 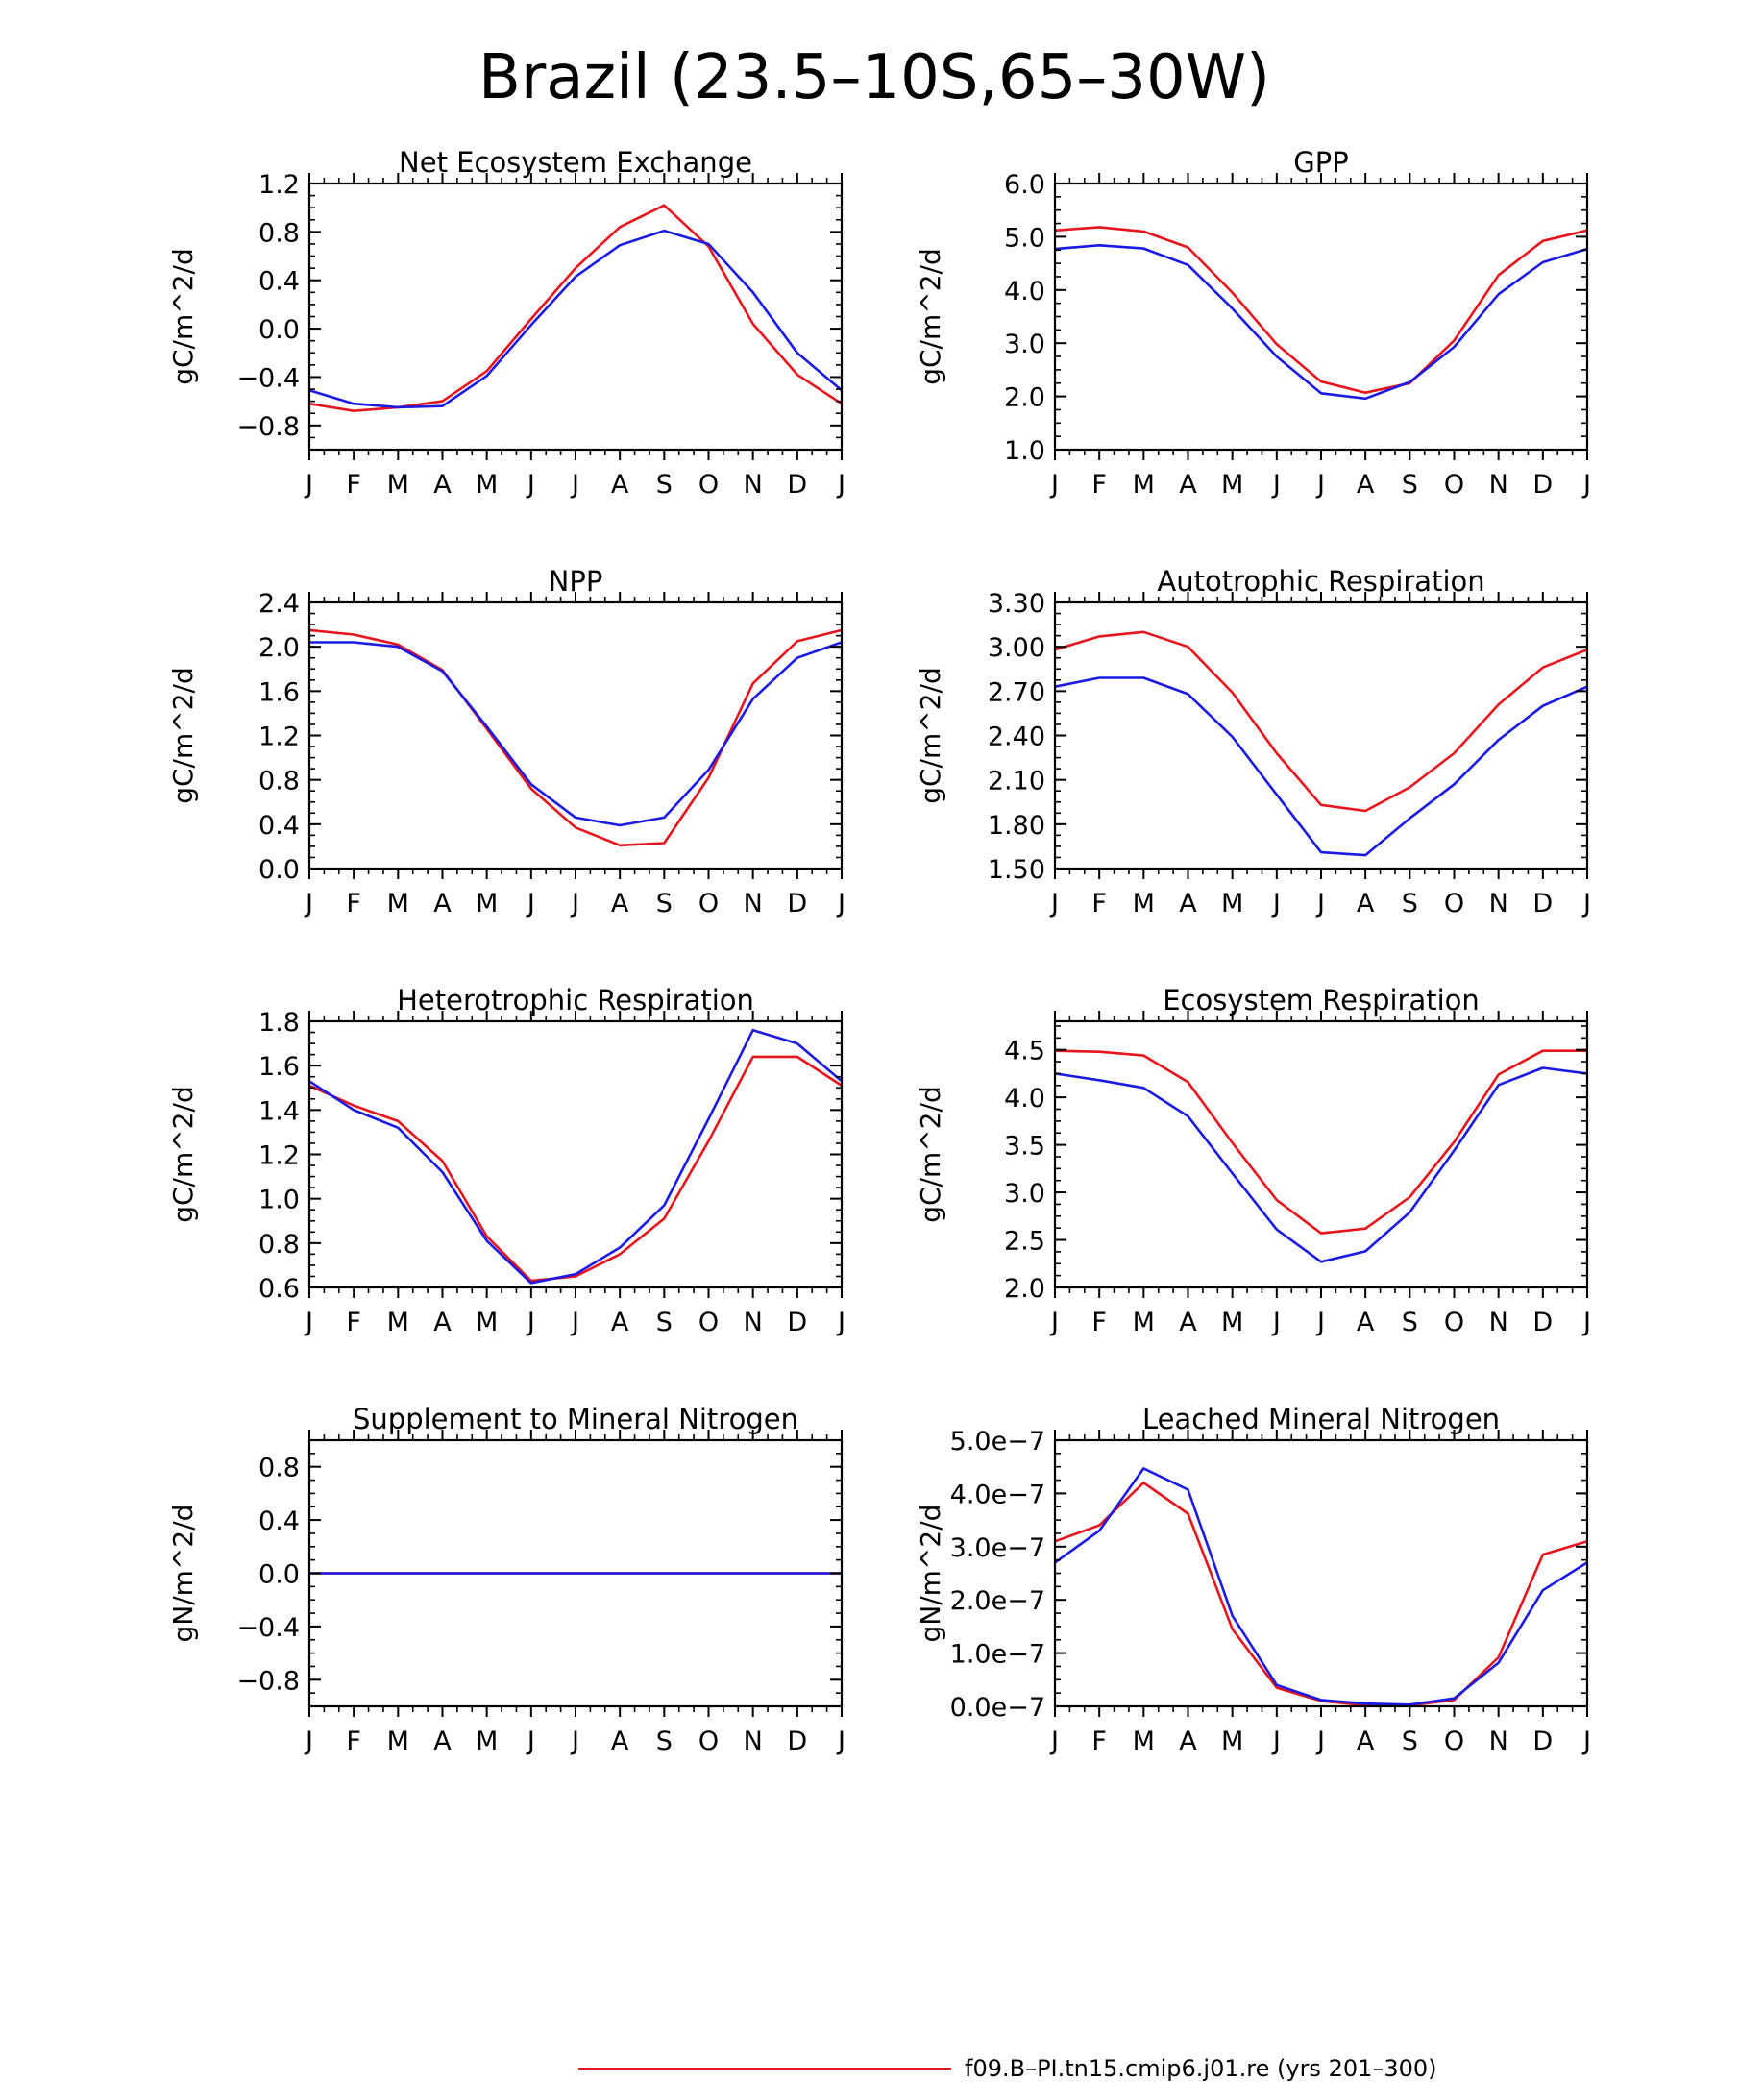 What do you see at coordinates (1024, 1147) in the screenshot?
I see `y-tick-label: 3.5` at bounding box center [1024, 1147].